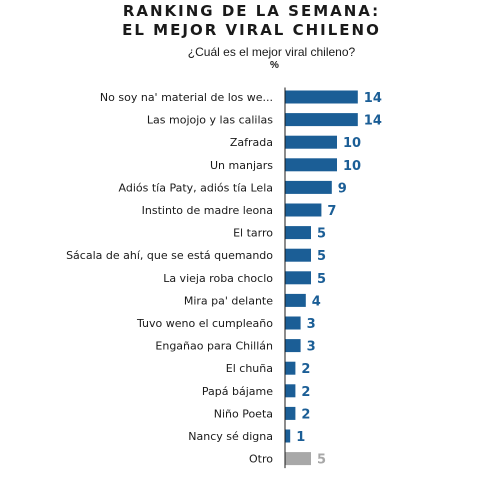 The width and height of the screenshot is (503, 487). Describe the element at coordinates (261, 459) in the screenshot. I see `category-label: Otro` at that location.